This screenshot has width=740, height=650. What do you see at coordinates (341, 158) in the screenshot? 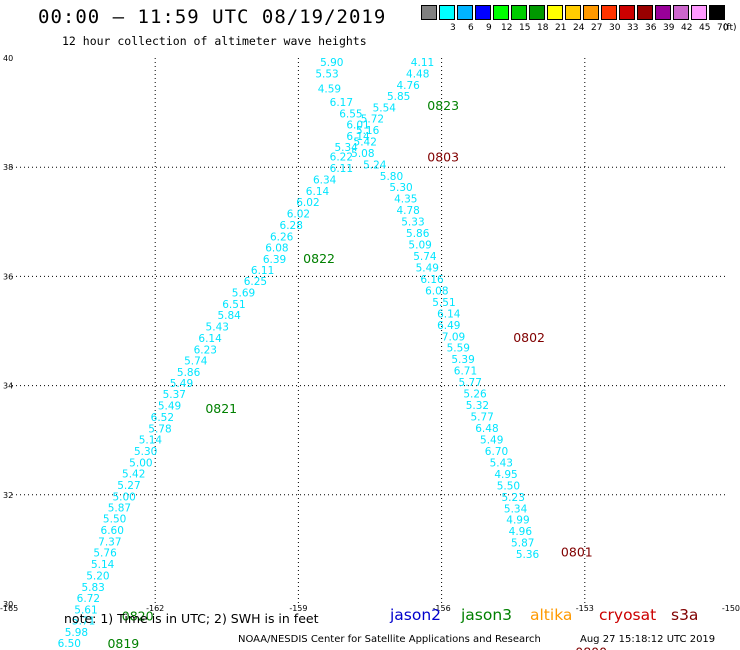
I see `wave-height-value: 6.22` at bounding box center [341, 158].